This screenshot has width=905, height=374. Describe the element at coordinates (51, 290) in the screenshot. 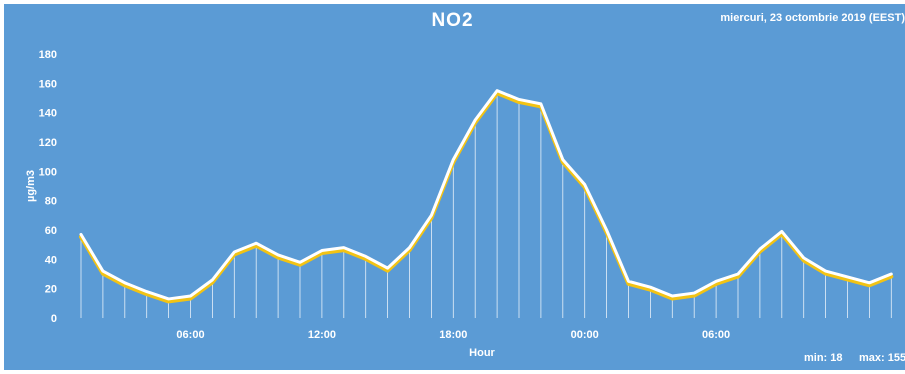

I see `y-tick-label: 20` at that location.